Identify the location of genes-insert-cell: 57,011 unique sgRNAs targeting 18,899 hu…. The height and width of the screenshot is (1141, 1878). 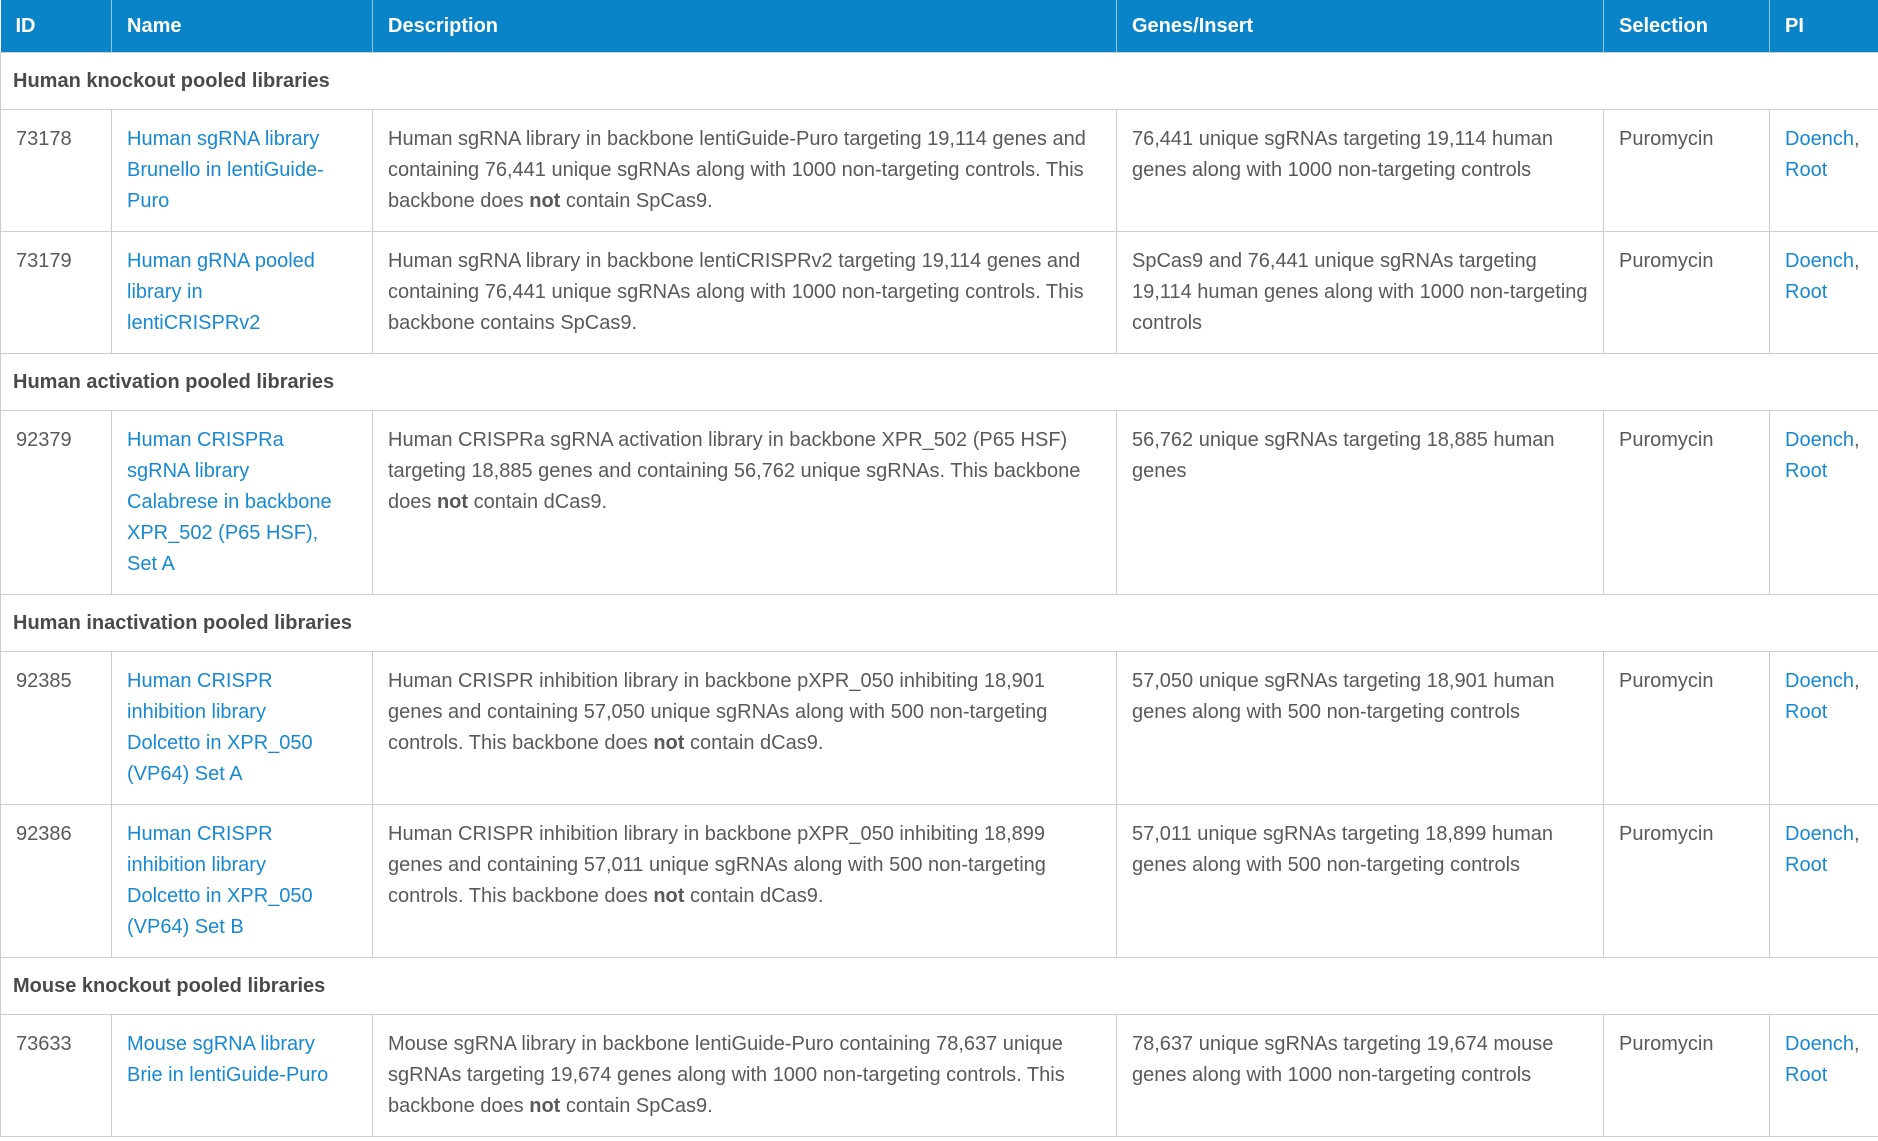
(1360, 881).